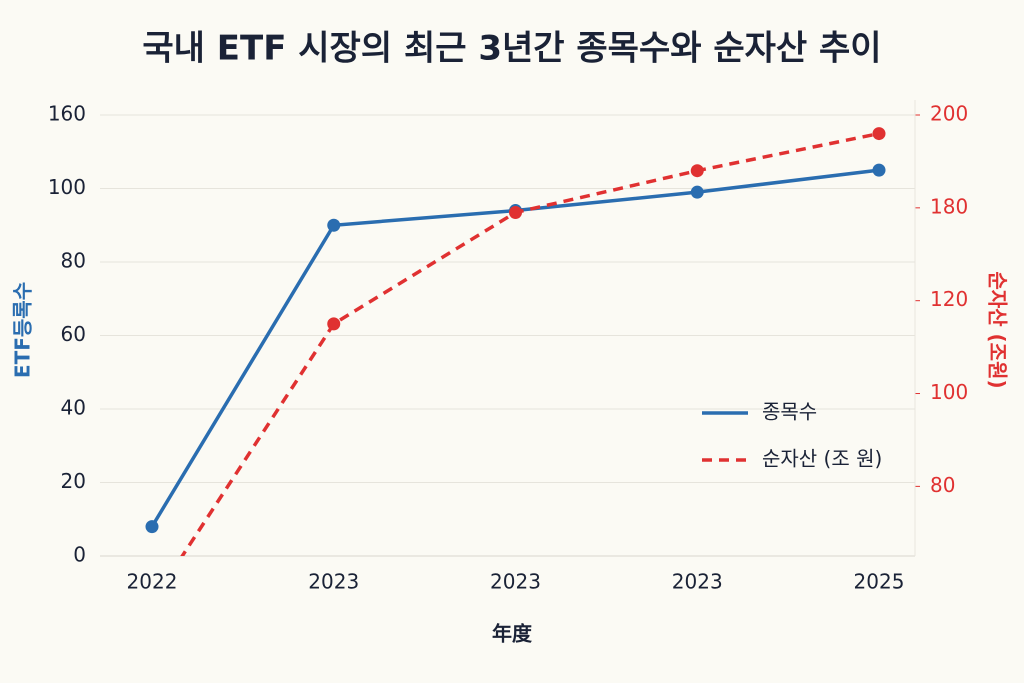 Image resolution: width=1024 pixels, height=683 pixels. Describe the element at coordinates (23, 330) in the screenshot. I see `y-axis-label: ETF등록수` at that location.